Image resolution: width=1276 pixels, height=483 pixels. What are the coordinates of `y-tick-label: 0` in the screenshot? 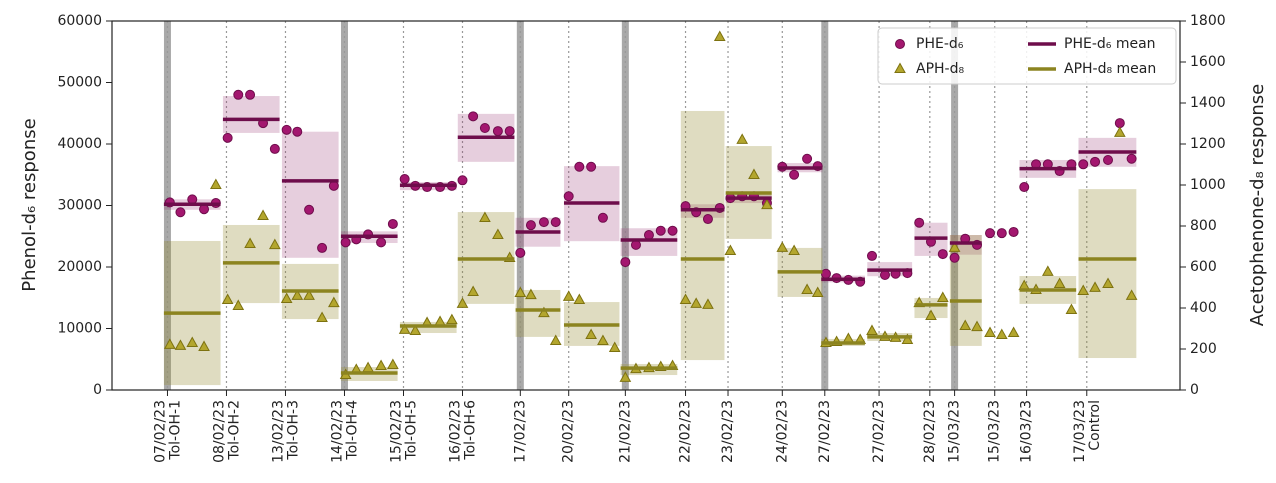 It's located at (97, 390).